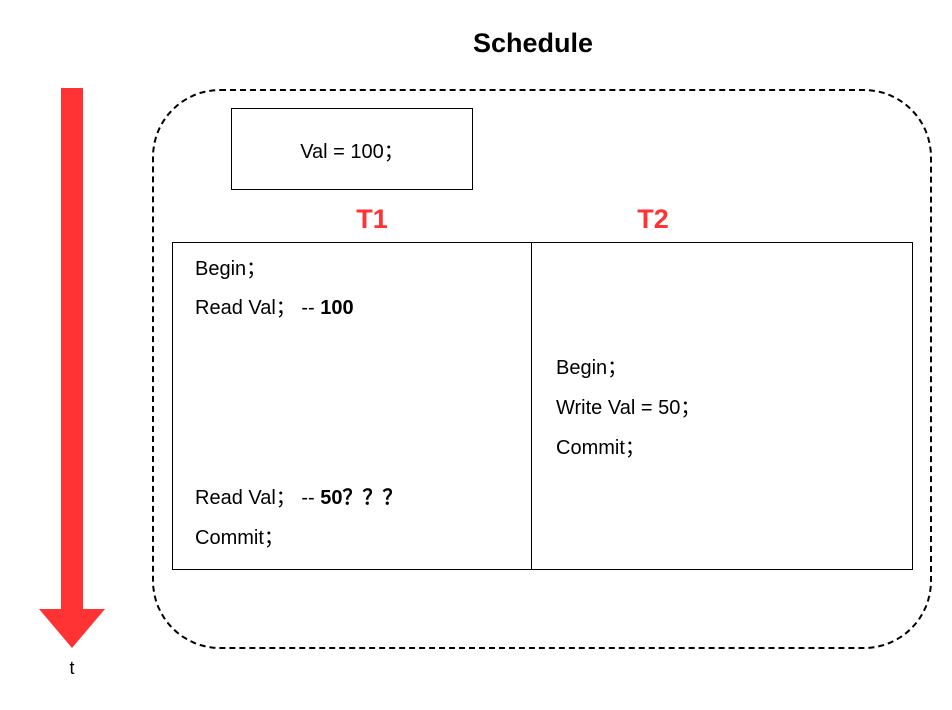 Image resolution: width=952 pixels, height=710 pixels. Describe the element at coordinates (533, 43) in the screenshot. I see `diagram-title: Schedule` at that location.